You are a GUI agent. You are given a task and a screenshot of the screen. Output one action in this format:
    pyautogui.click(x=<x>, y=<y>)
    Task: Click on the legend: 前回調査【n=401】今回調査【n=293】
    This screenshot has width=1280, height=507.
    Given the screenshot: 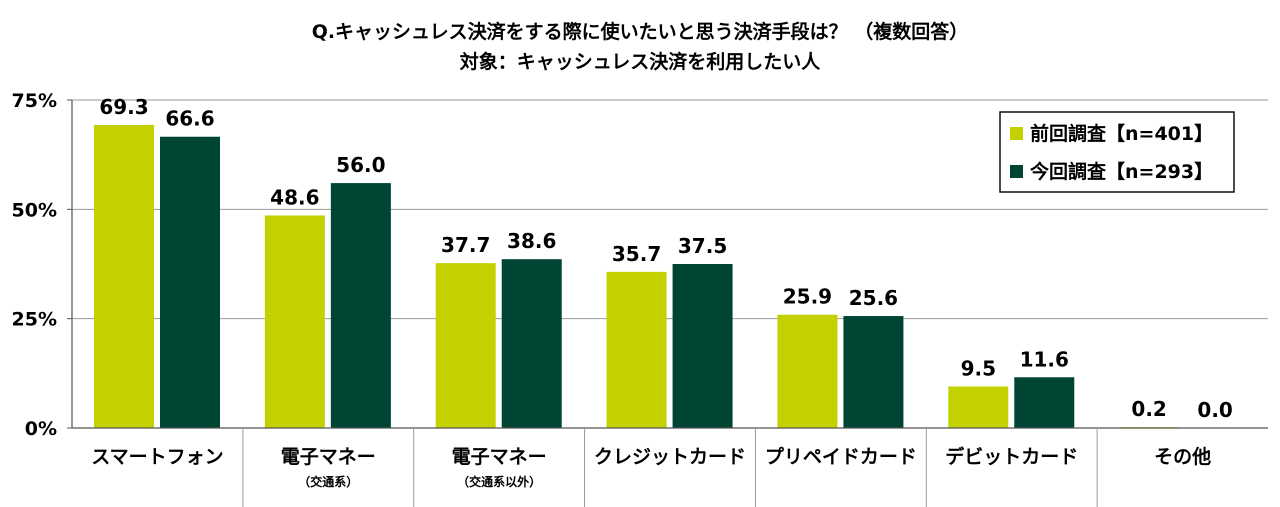 What is the action you would take?
    pyautogui.click(x=1117, y=152)
    